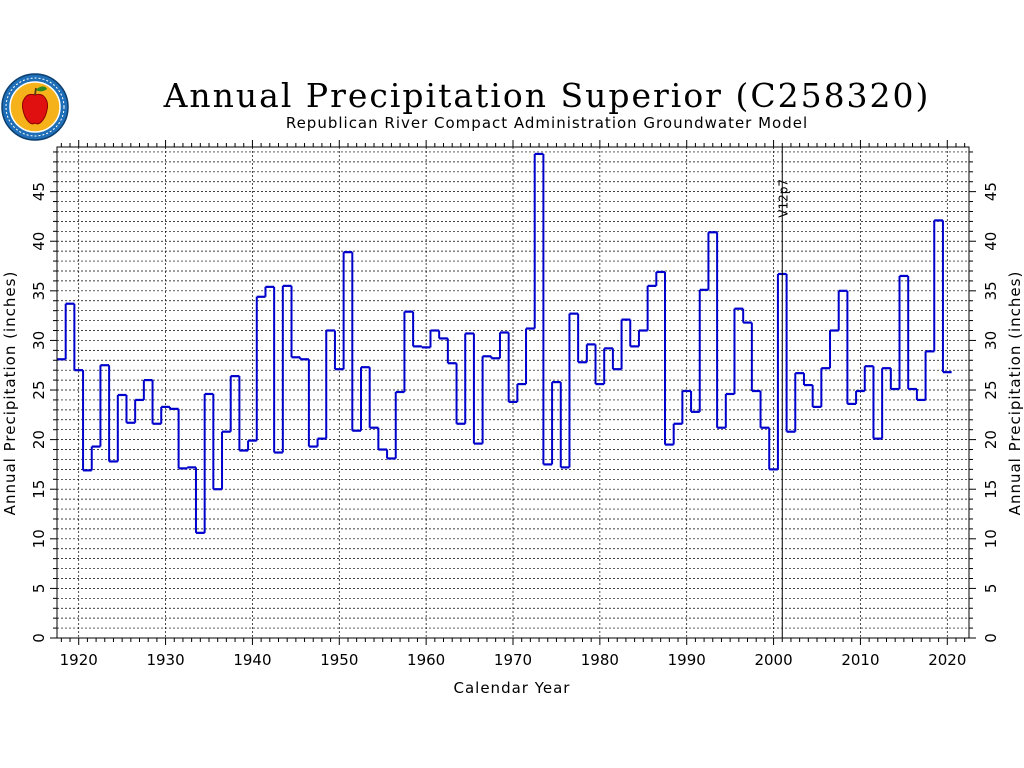 This screenshot has height=768, width=1024. Describe the element at coordinates (547, 95) in the screenshot. I see `chart-title: Annual Precipitation Superior (C258320)` at that location.